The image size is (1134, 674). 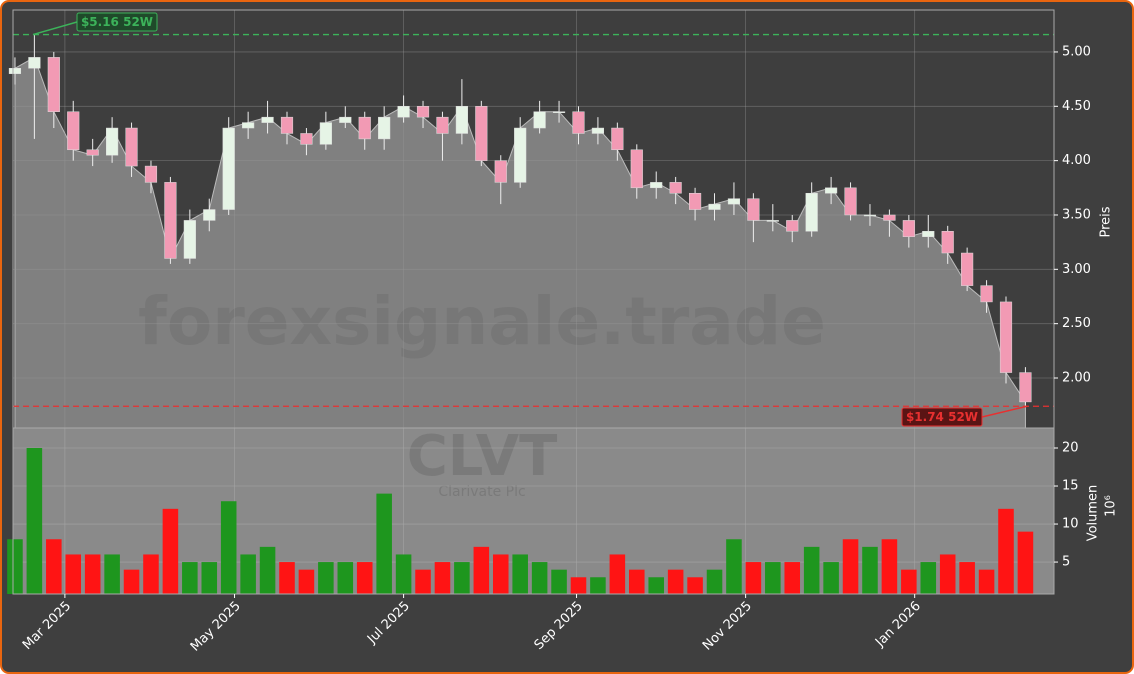 What do you see at coordinates (1076, 160) in the screenshot?
I see `y-tick-label: 4.00` at bounding box center [1076, 160].